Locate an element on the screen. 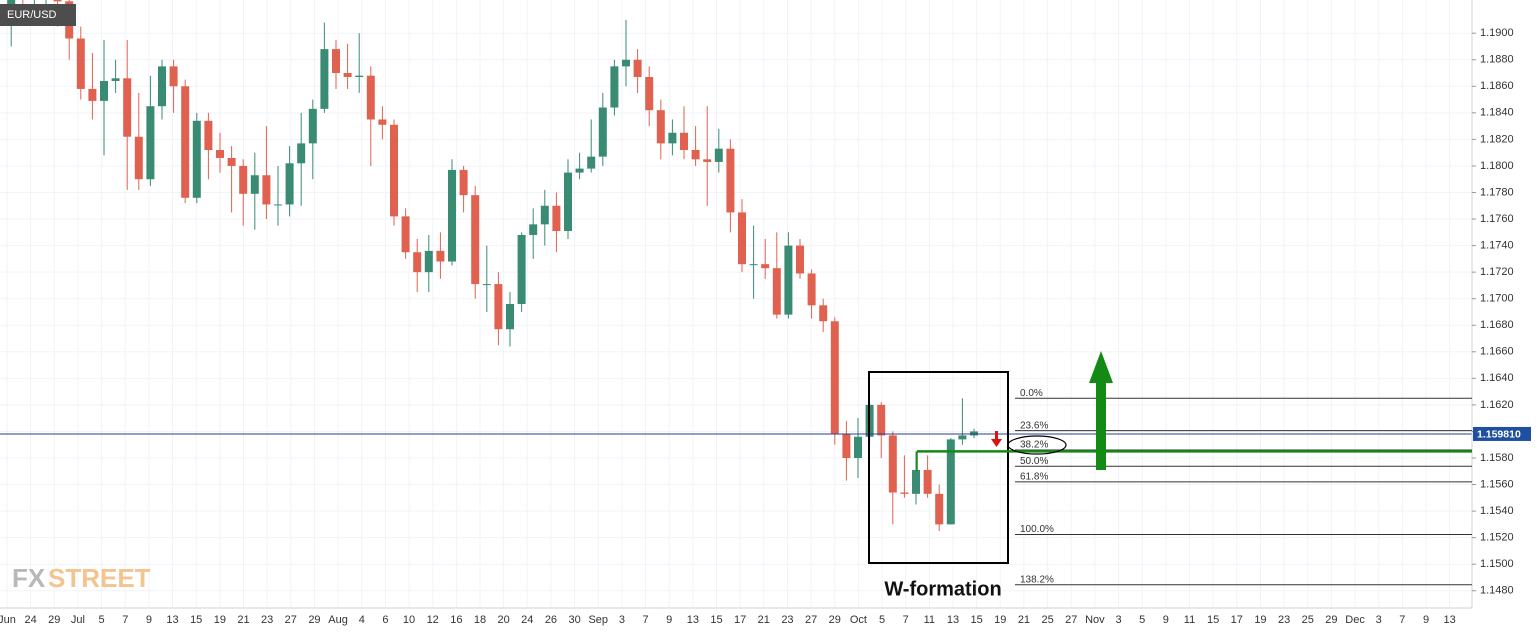  y-tick-label: 1.1500 is located at coordinates (1497, 564).